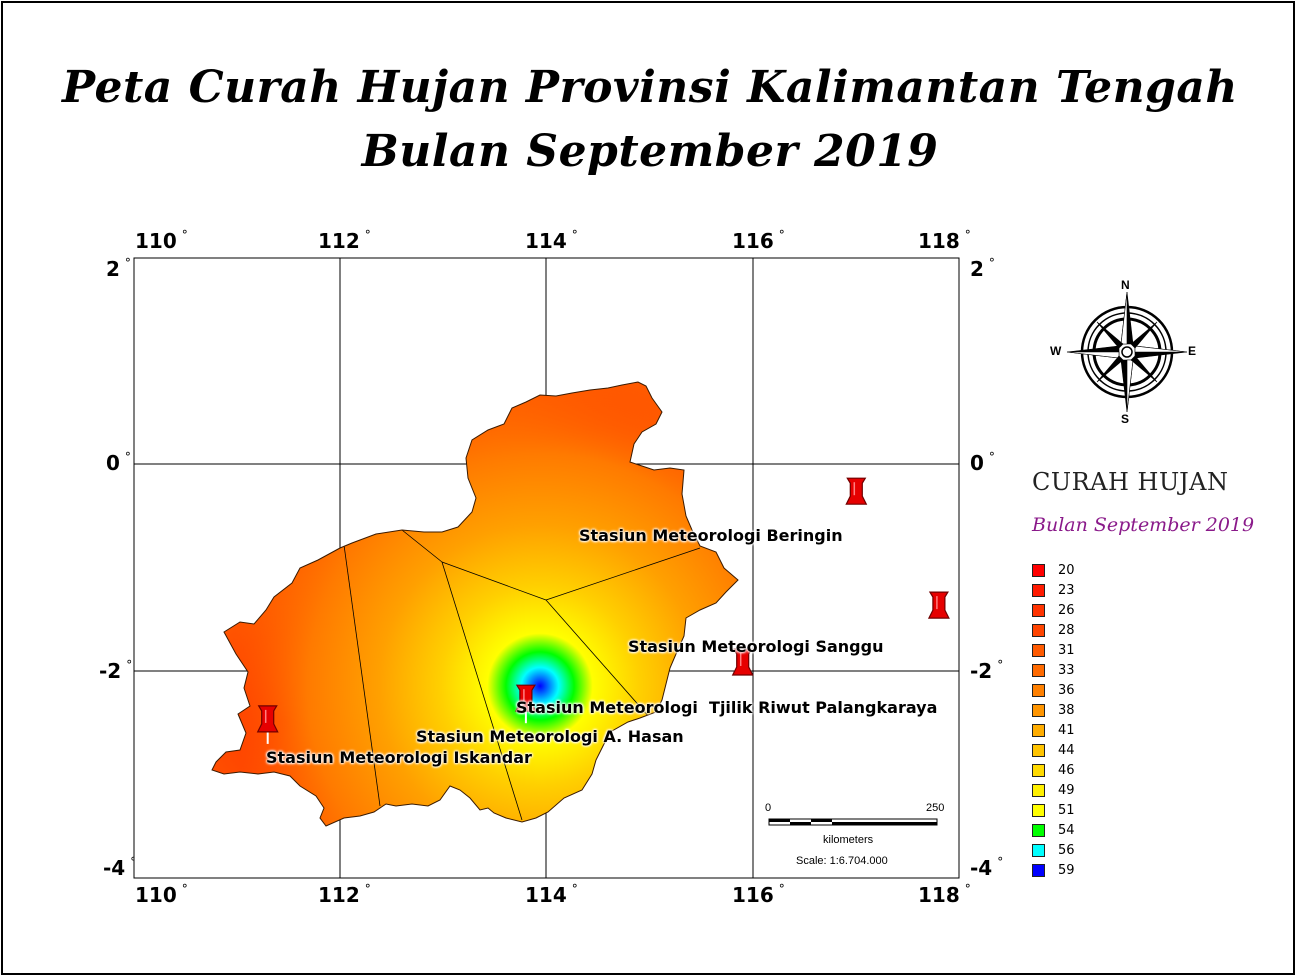  Describe the element at coordinates (768, 808) in the screenshot. I see `scale-bar-start: 0` at that location.